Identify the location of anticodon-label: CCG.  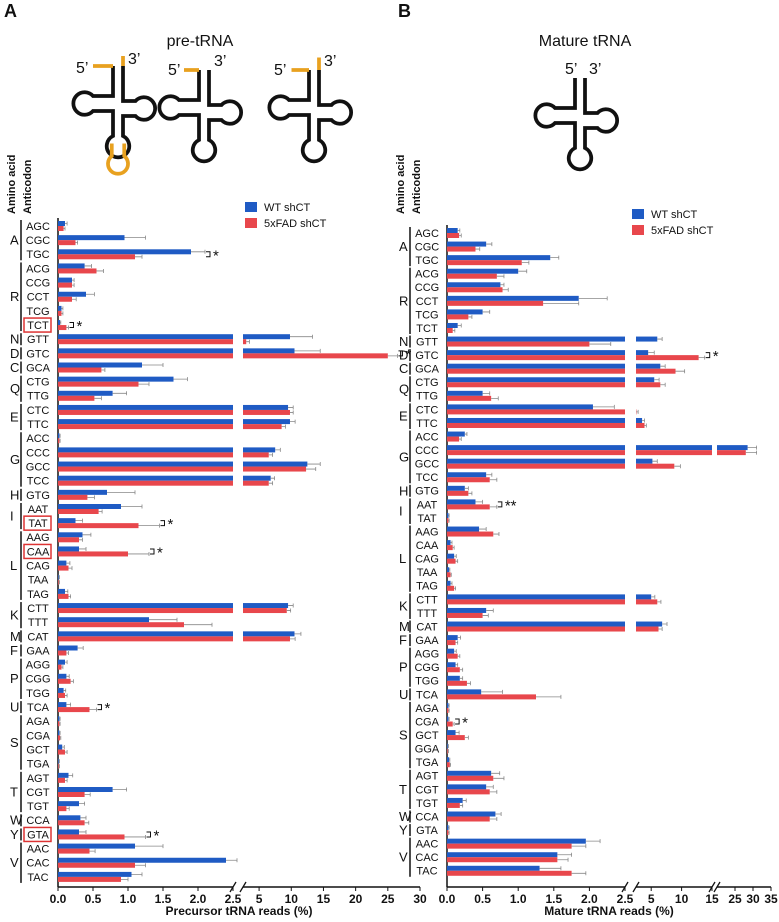
(38, 284).